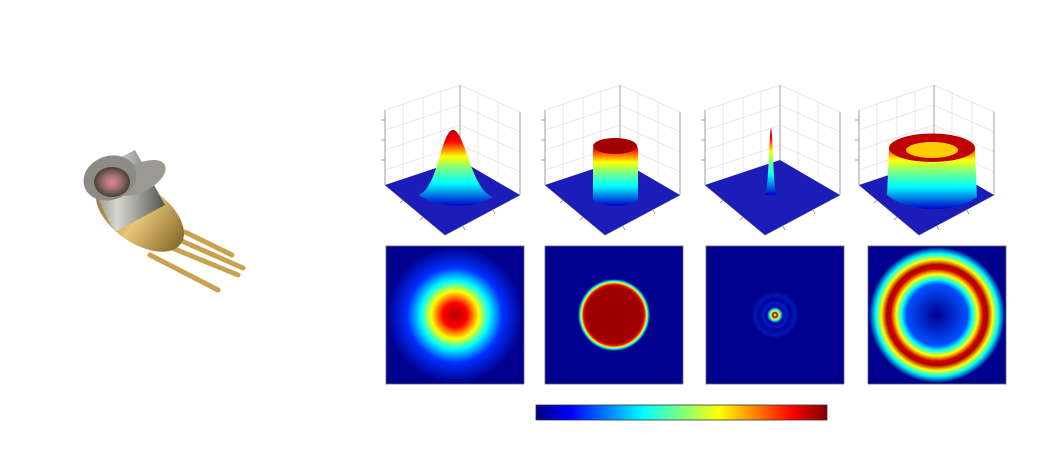  Describe the element at coordinates (450, 160) in the screenshot. I see `surface-gaussian` at that location.